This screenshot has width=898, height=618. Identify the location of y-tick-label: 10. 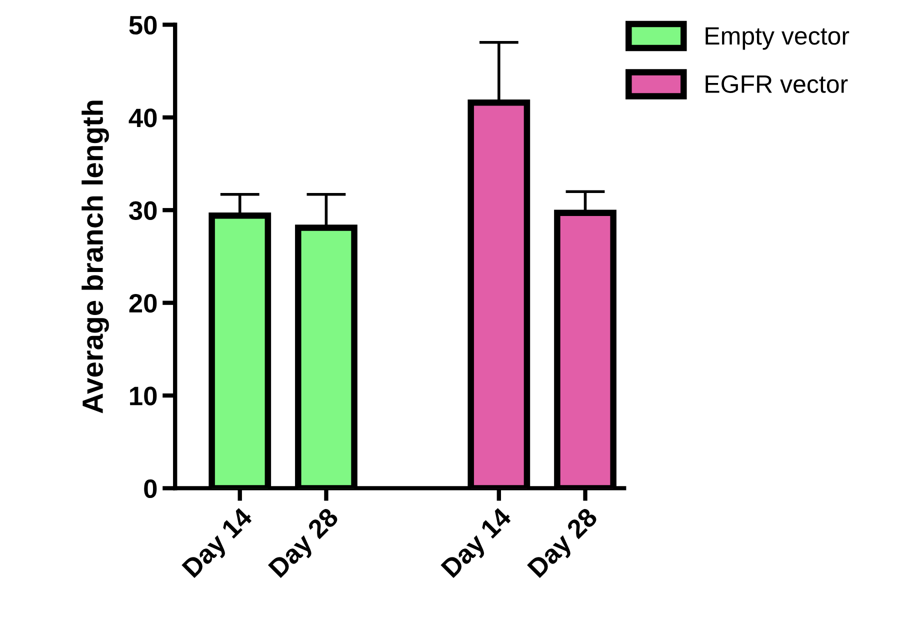
(143, 396).